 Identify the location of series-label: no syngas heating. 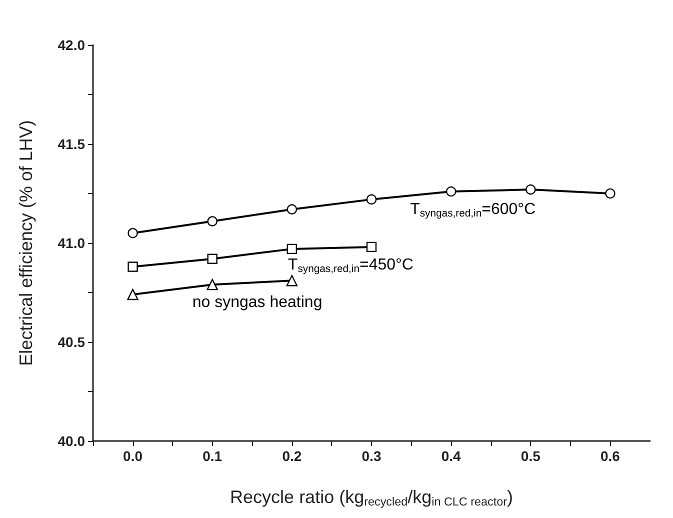
(257, 303).